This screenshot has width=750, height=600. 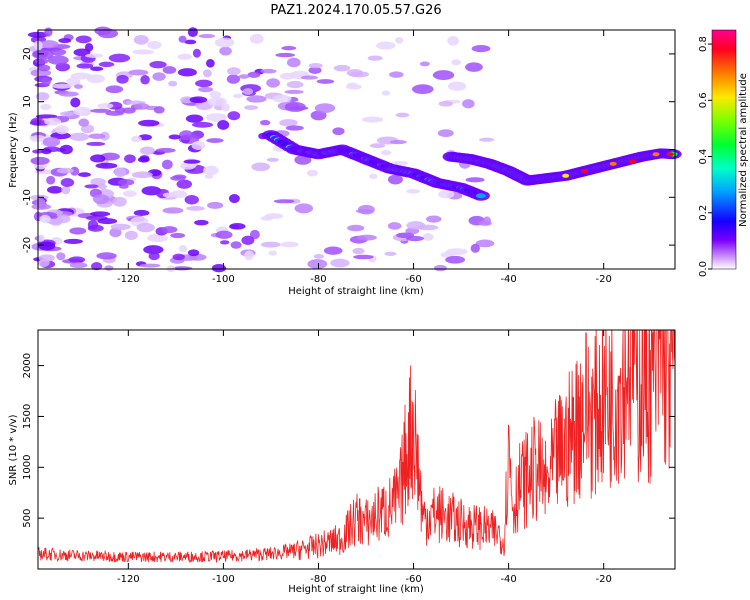 I want to click on spectrogram-x-label: Height of straight line (km), so click(x=356, y=291).